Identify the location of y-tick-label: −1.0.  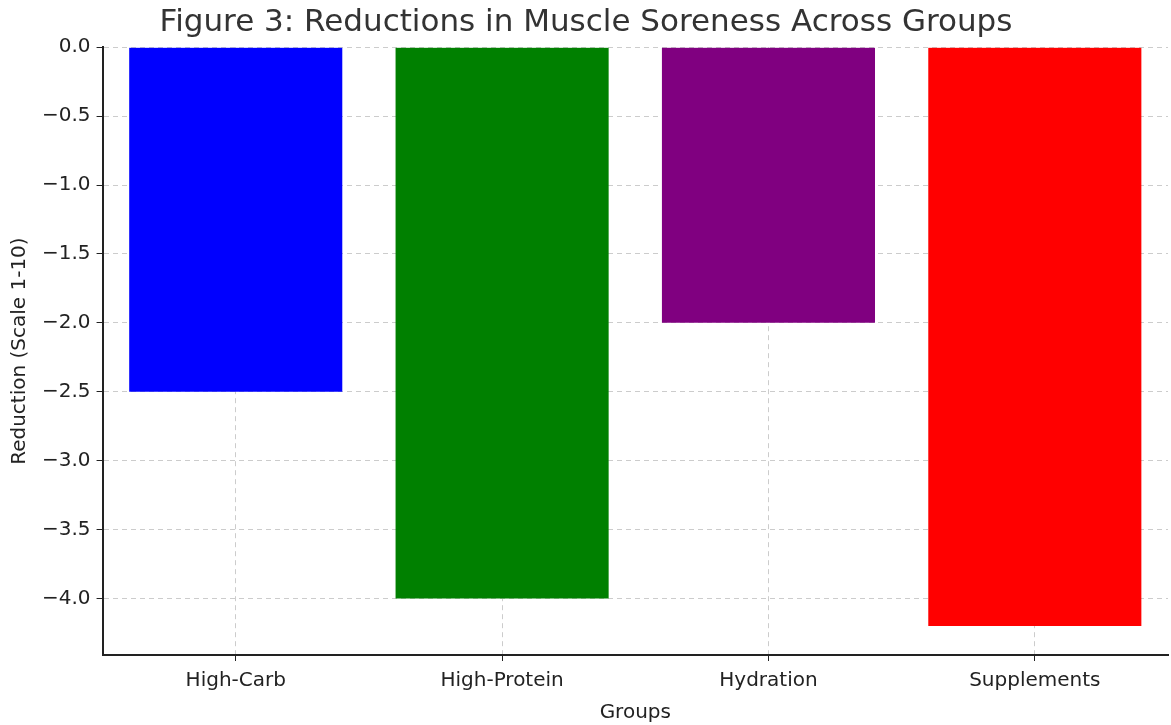
(66, 183).